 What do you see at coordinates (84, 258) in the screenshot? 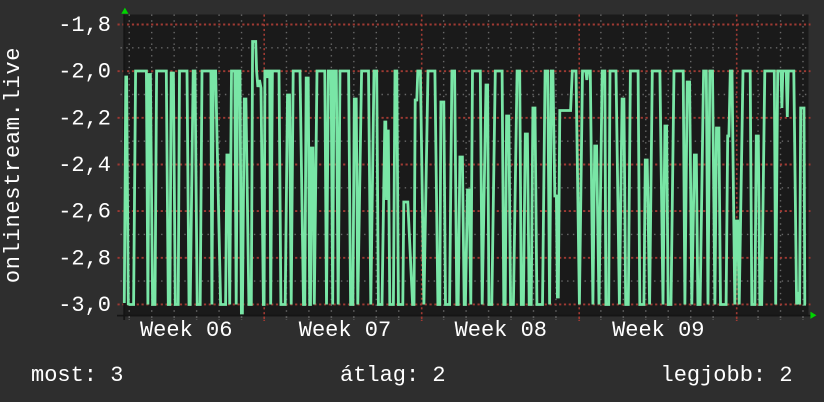
I see `svg-text: -2,8` at bounding box center [84, 258].